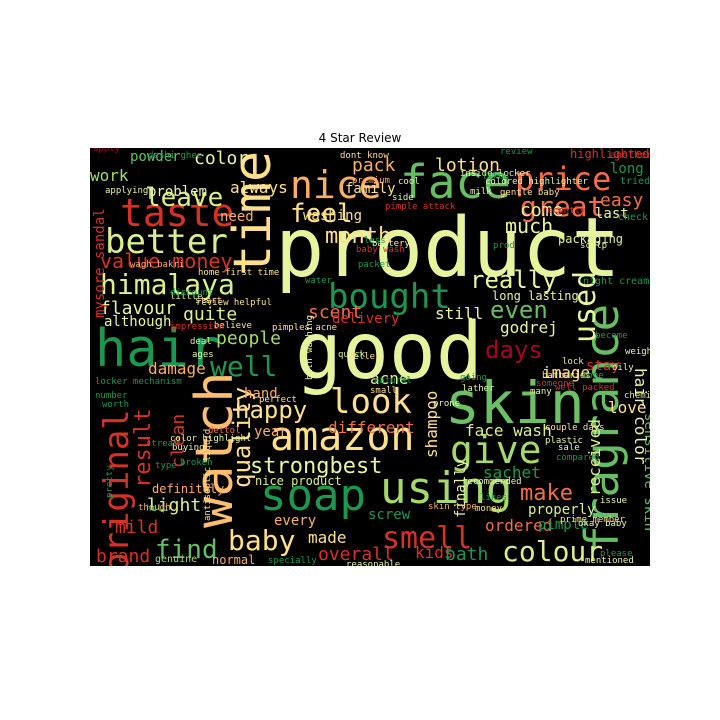 The width and height of the screenshot is (720, 720). Describe the element at coordinates (143, 448) in the screenshot. I see `word-result: result` at that location.